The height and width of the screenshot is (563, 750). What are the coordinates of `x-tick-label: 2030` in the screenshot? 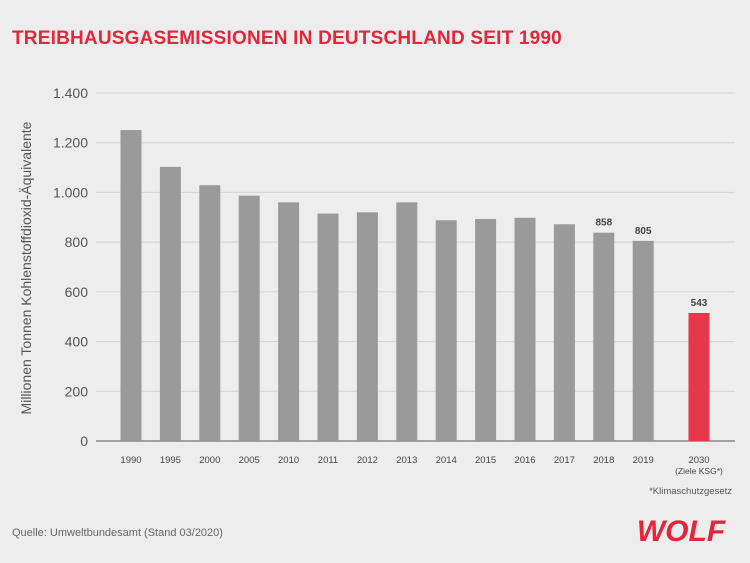 It's located at (698, 460).